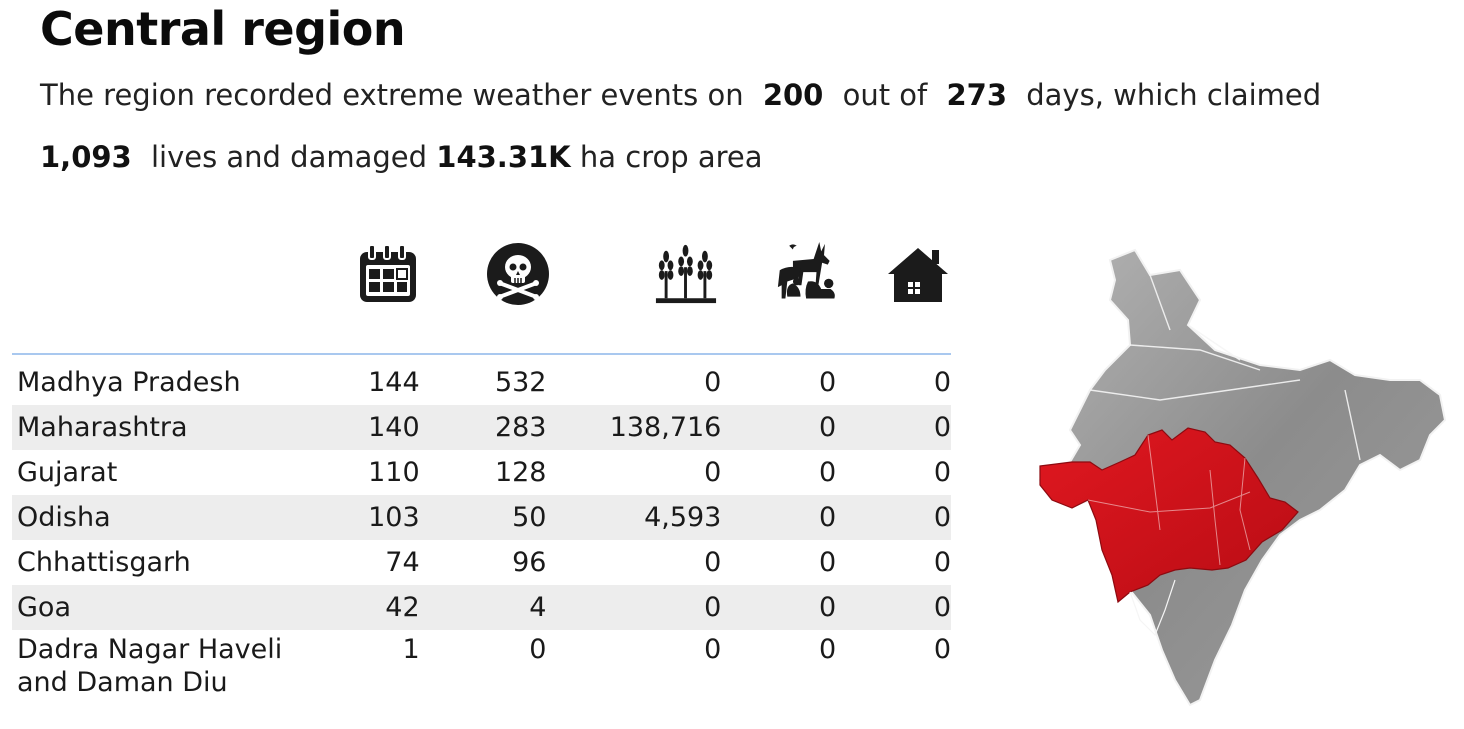 The height and width of the screenshot is (729, 1464). I want to click on crop-wheat-icon, so click(686, 274).